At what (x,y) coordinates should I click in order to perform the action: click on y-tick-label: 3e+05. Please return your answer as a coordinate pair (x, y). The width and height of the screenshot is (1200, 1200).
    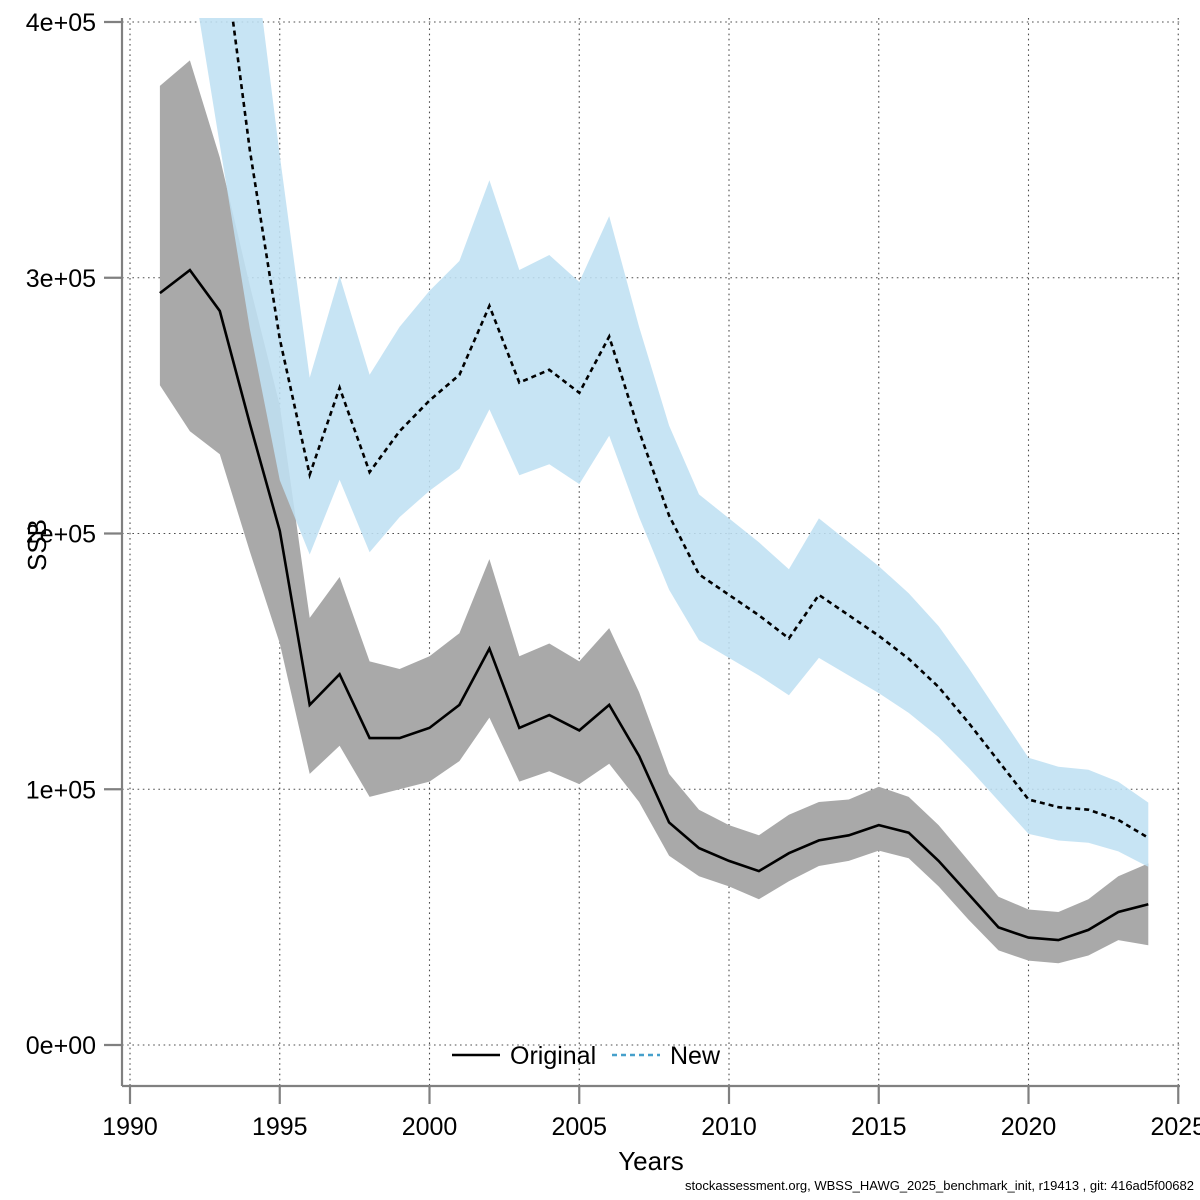
    Looking at the image, I should click on (61, 279).